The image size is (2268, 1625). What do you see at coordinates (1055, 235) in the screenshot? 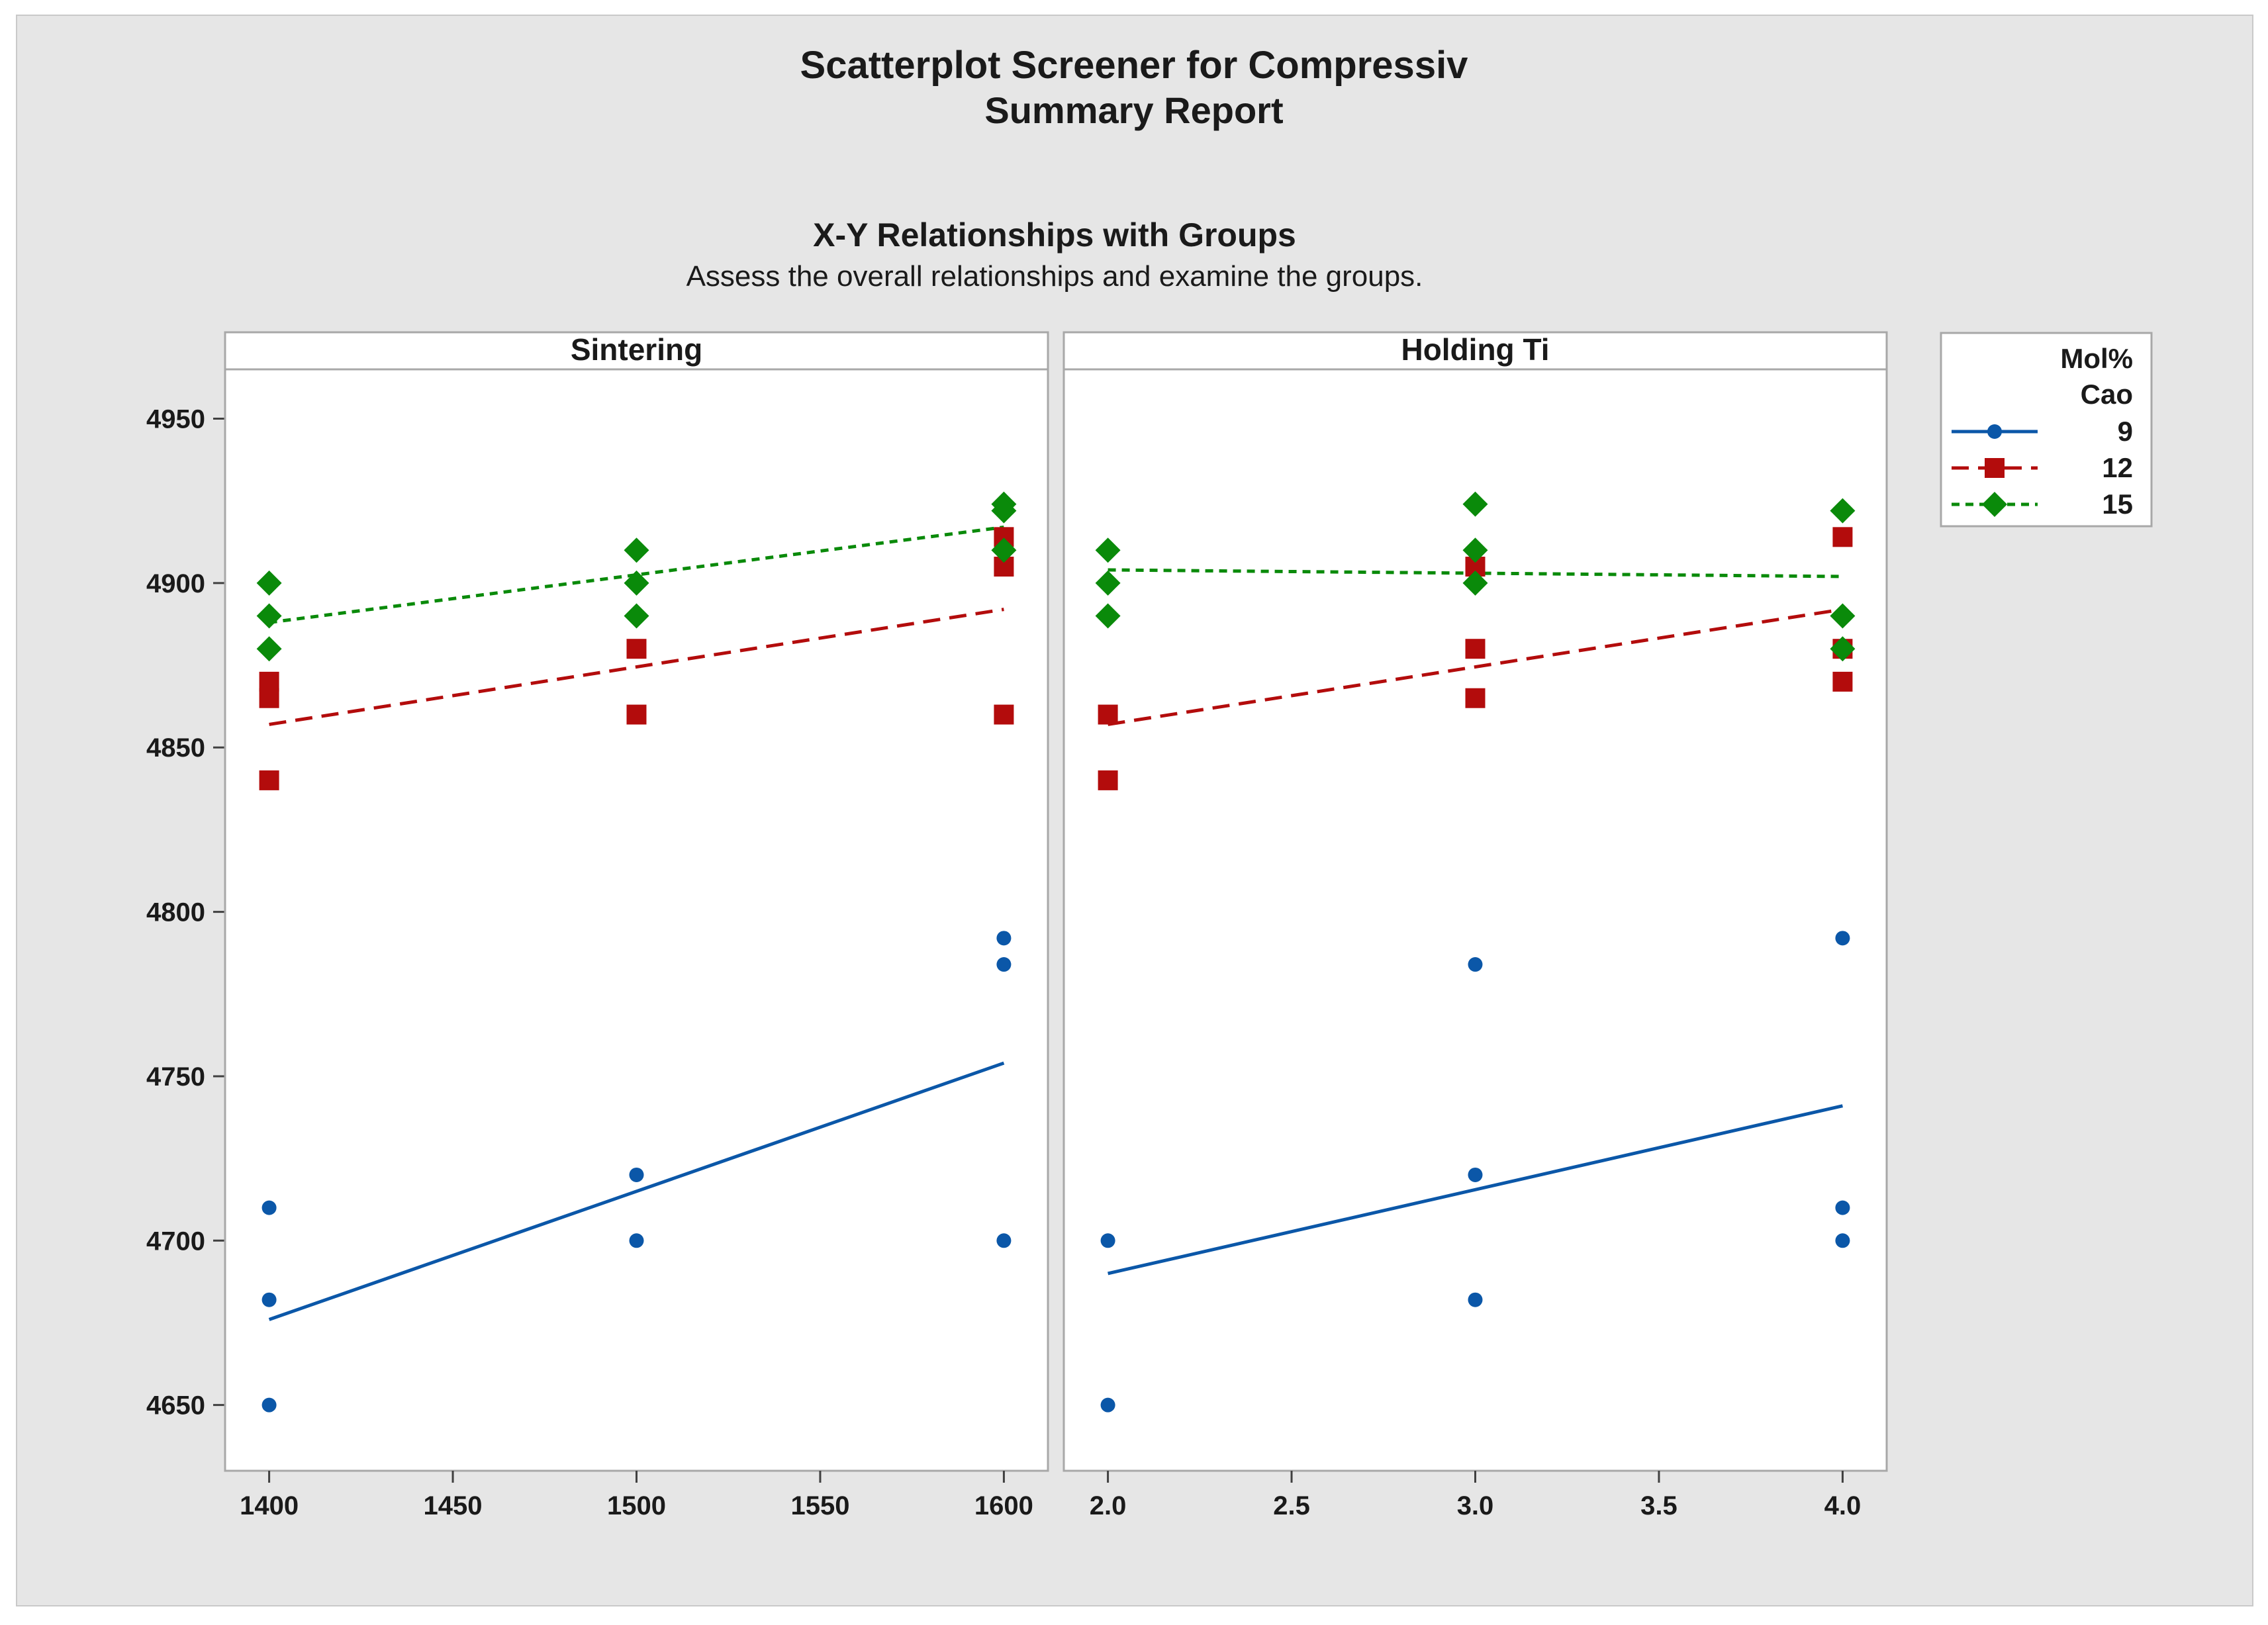
I see `section-title: X-Y Relationships with Groups` at bounding box center [1055, 235].